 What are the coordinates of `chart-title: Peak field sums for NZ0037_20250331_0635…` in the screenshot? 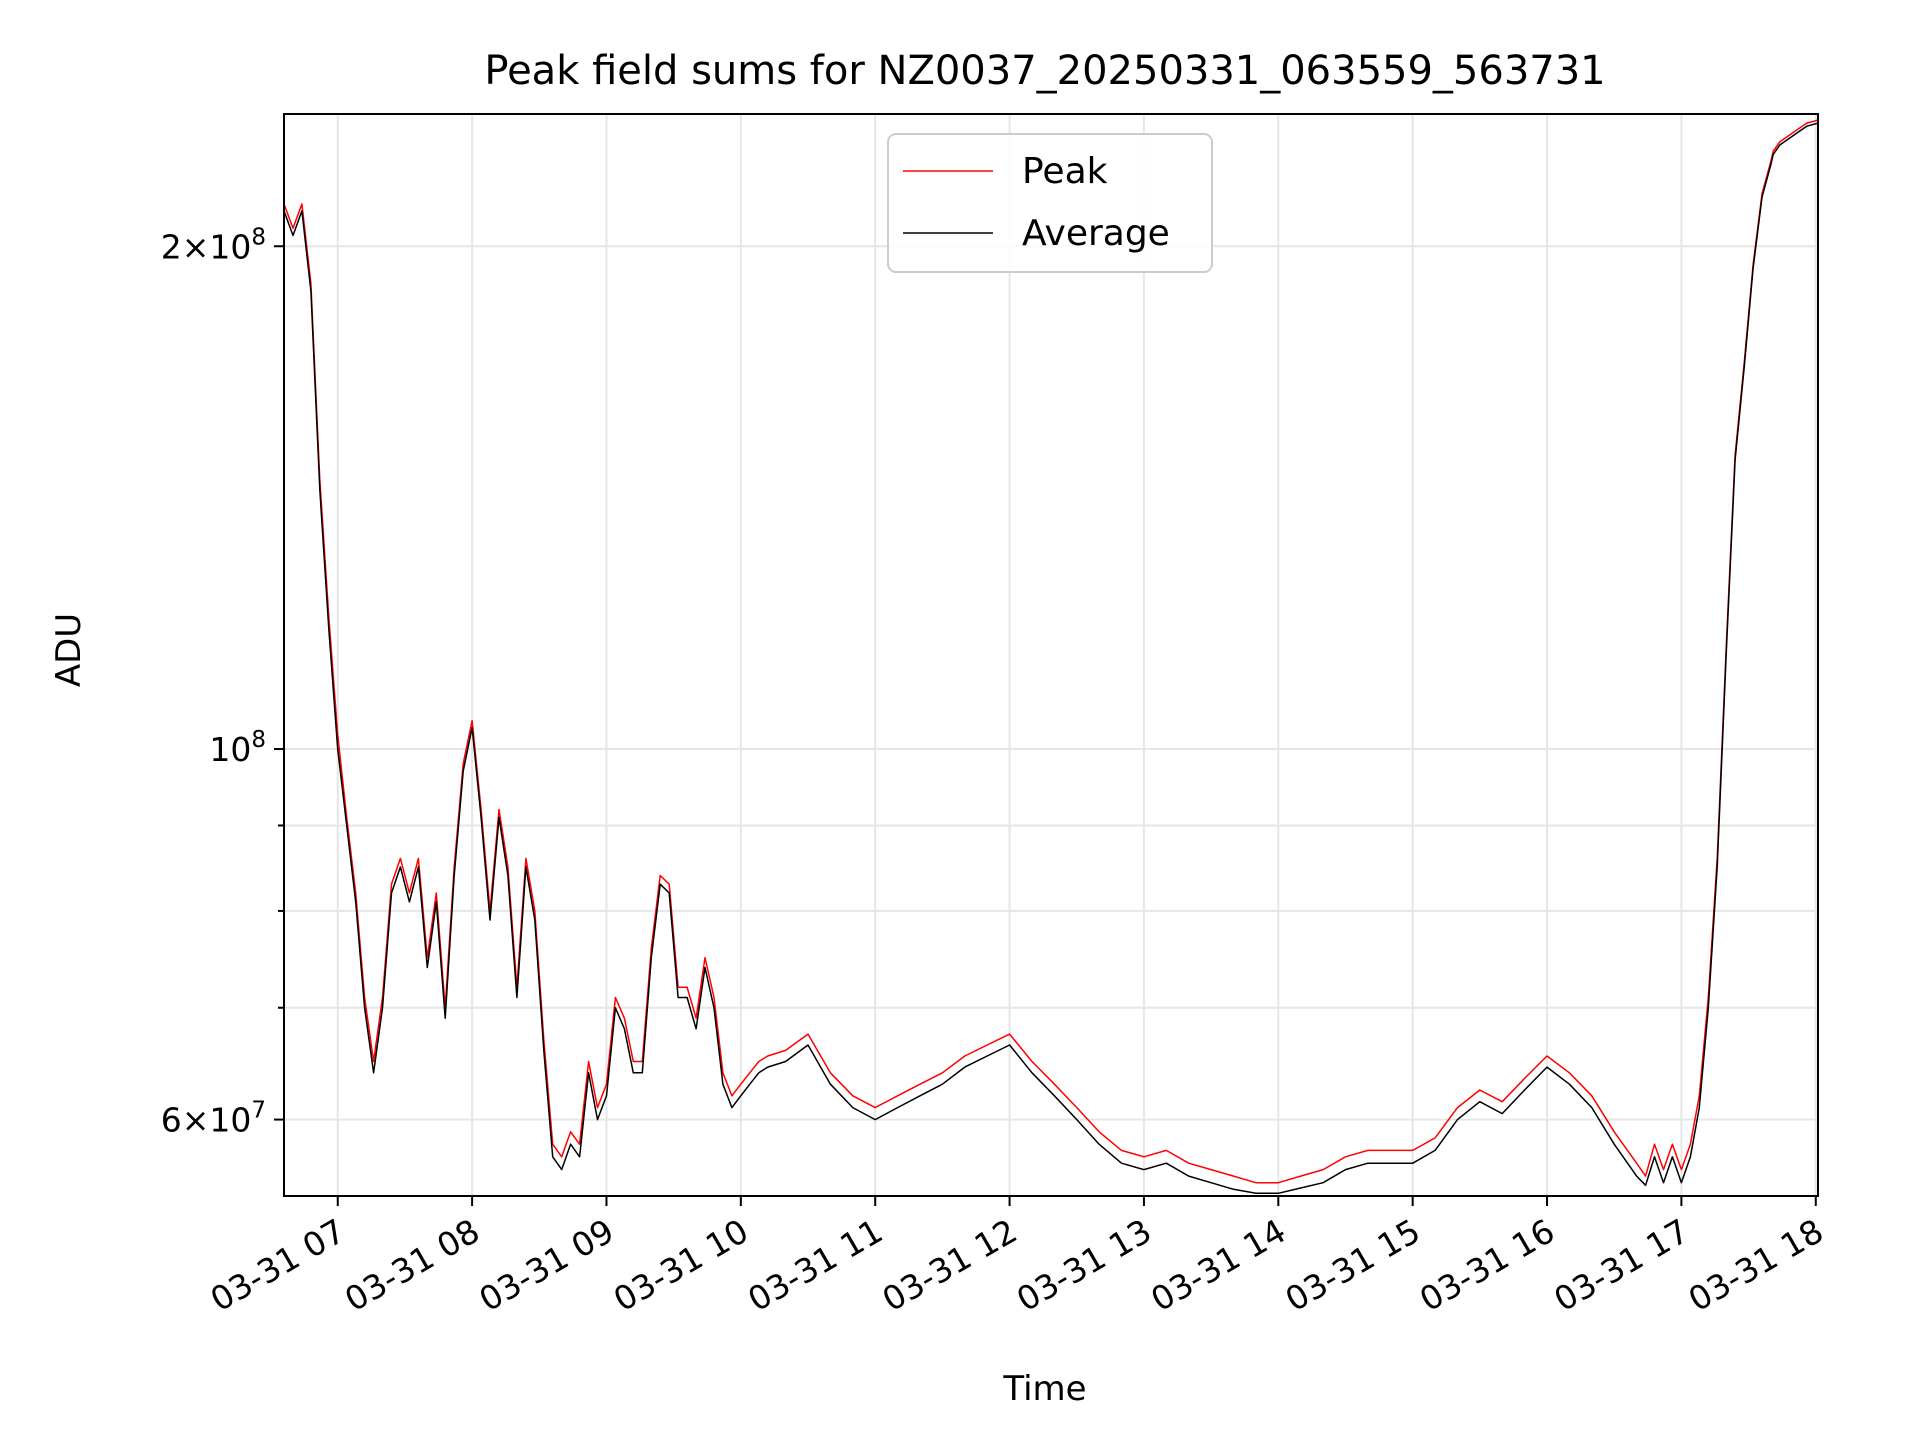 It's located at (1044, 71).